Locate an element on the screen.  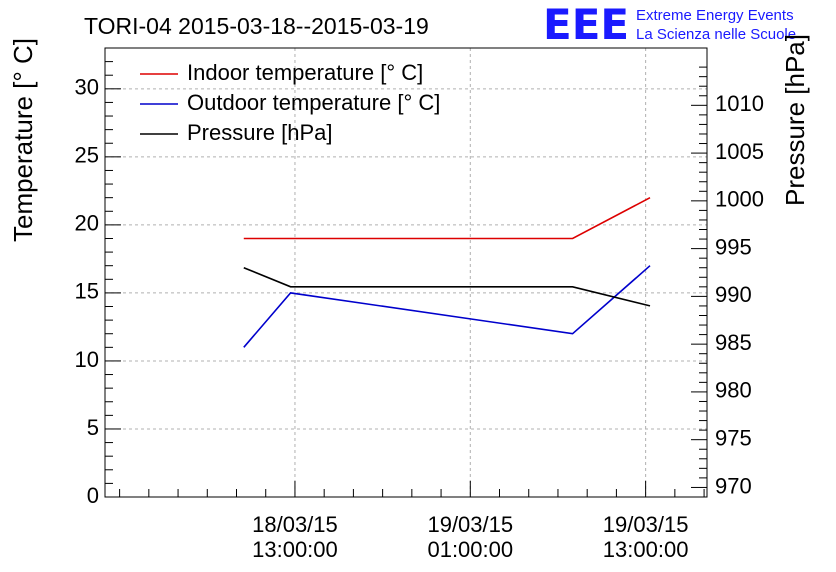
left-tick-label: 5 is located at coordinates (93, 427).